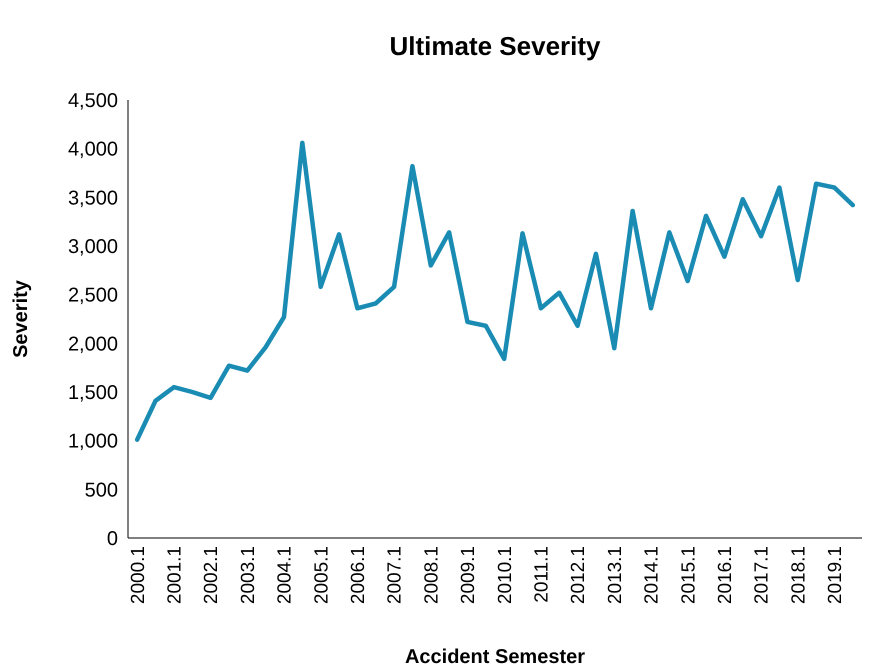 This screenshot has width=875, height=672. I want to click on x-tick-label: 2013.1, so click(615, 575).